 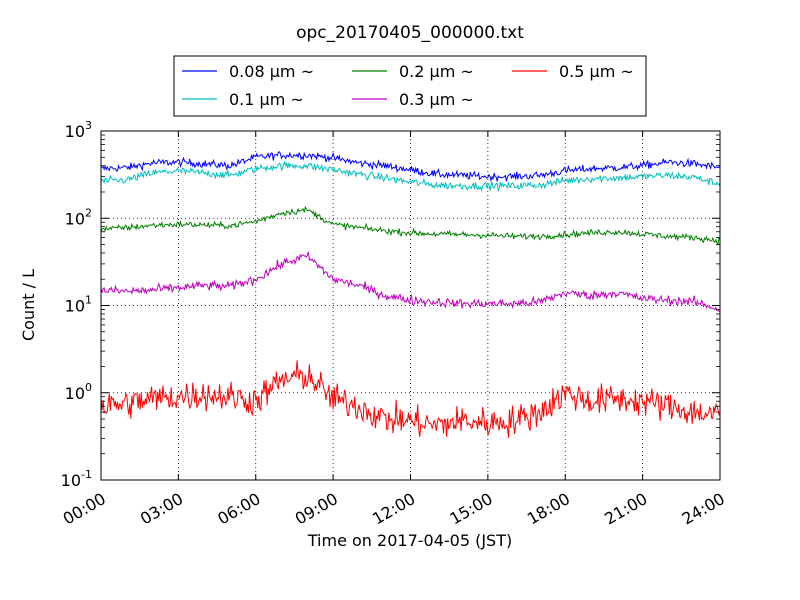 I want to click on legend-box, so click(x=410, y=86).